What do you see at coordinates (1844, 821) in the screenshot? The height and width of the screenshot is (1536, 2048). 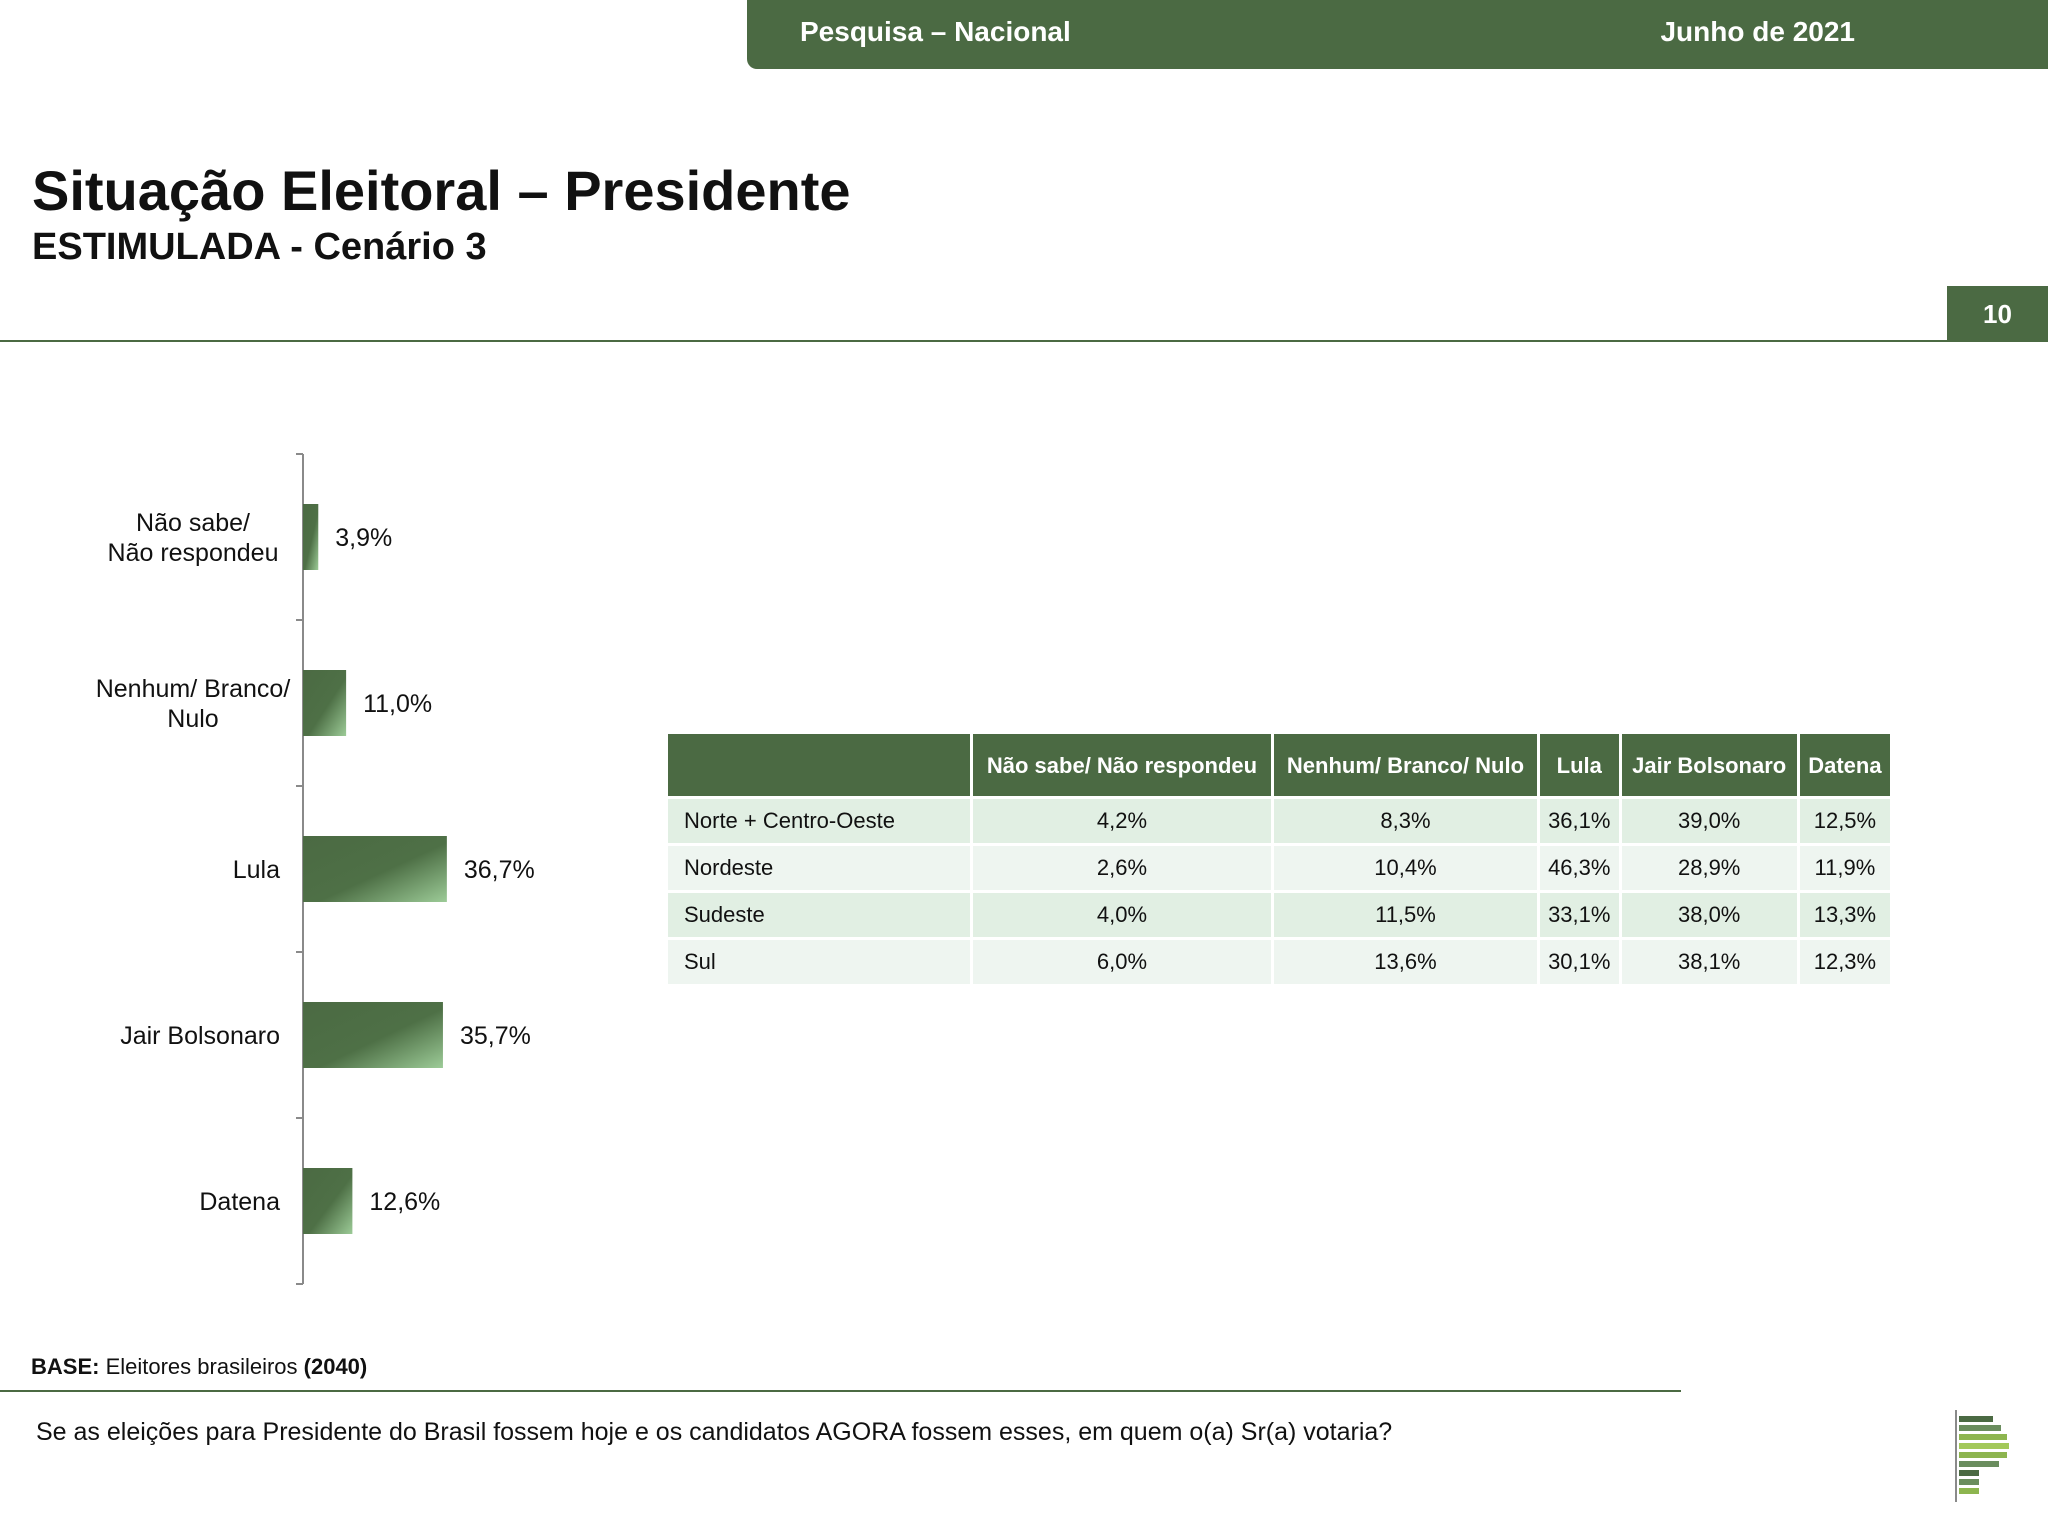 I see `table-cell: 12,5%` at bounding box center [1844, 821].